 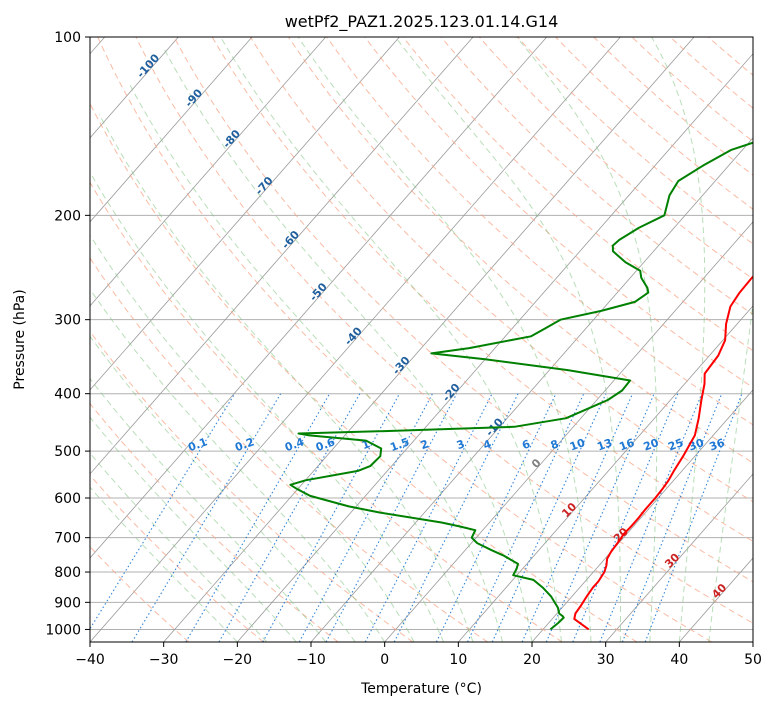 What do you see at coordinates (679, 660) in the screenshot?
I see `x-tick-label: 40` at bounding box center [679, 660].